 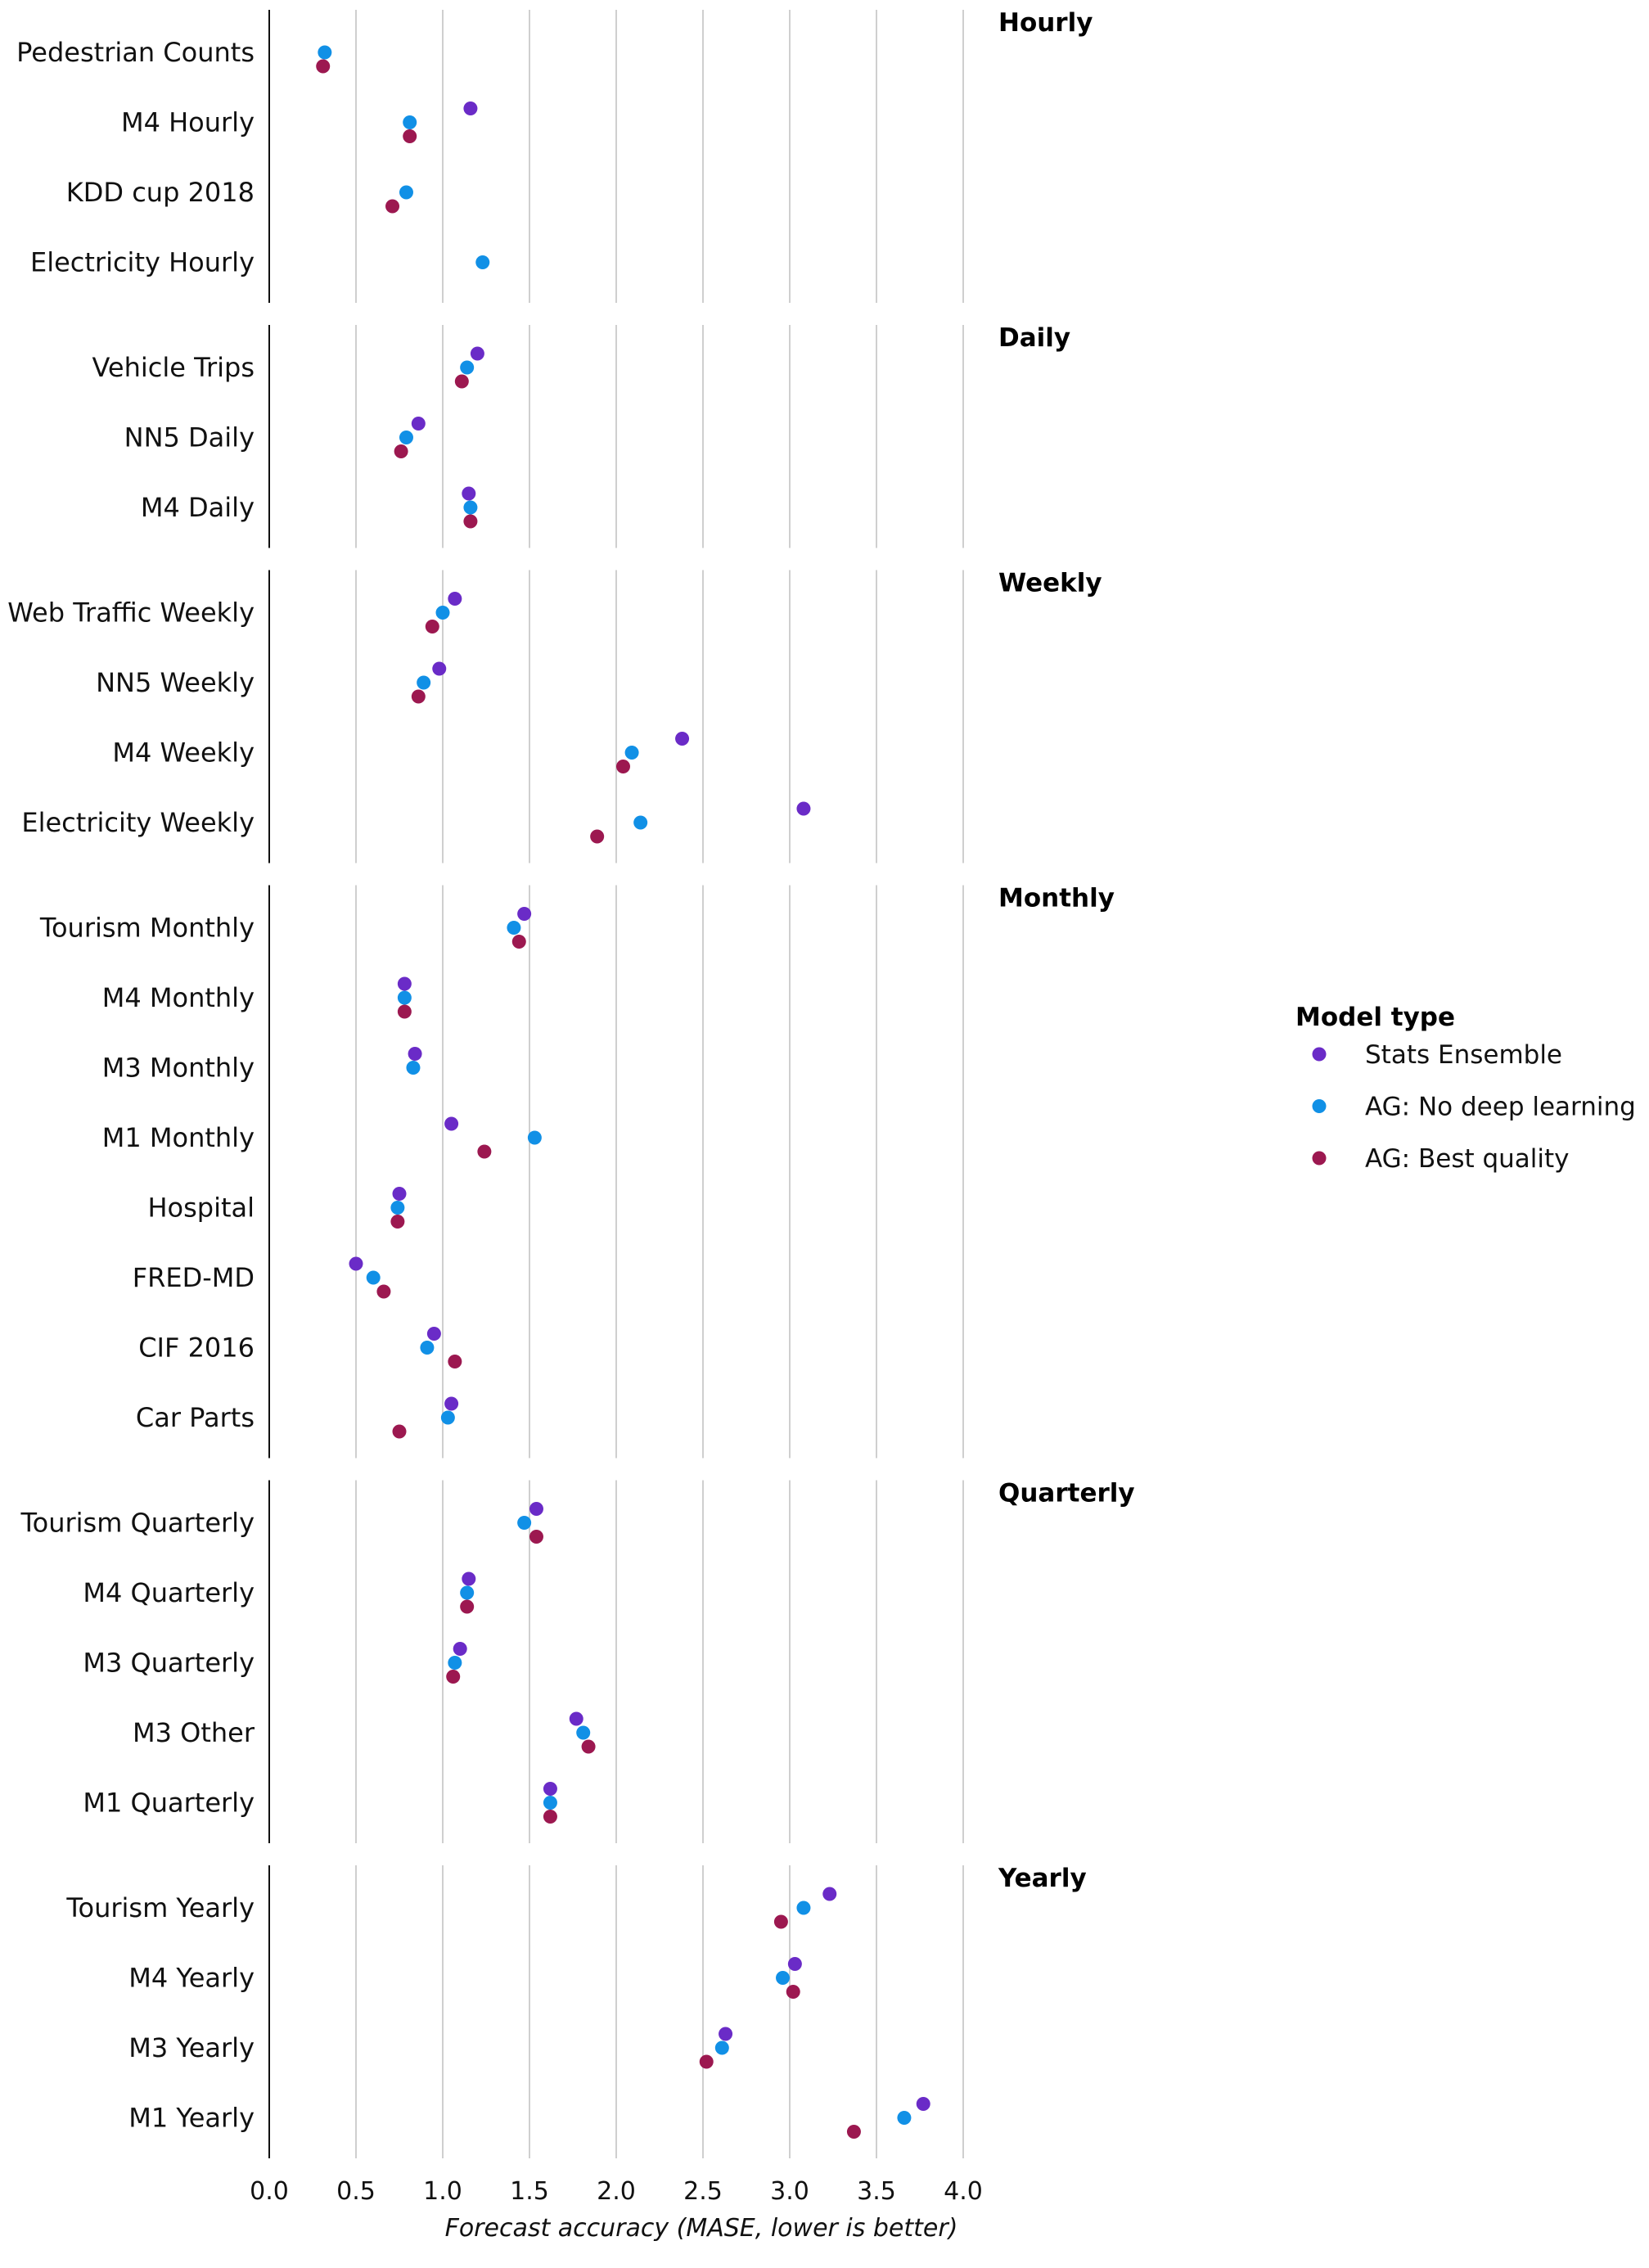 I want to click on x-tick-label: 1.5, so click(x=529, y=2191).